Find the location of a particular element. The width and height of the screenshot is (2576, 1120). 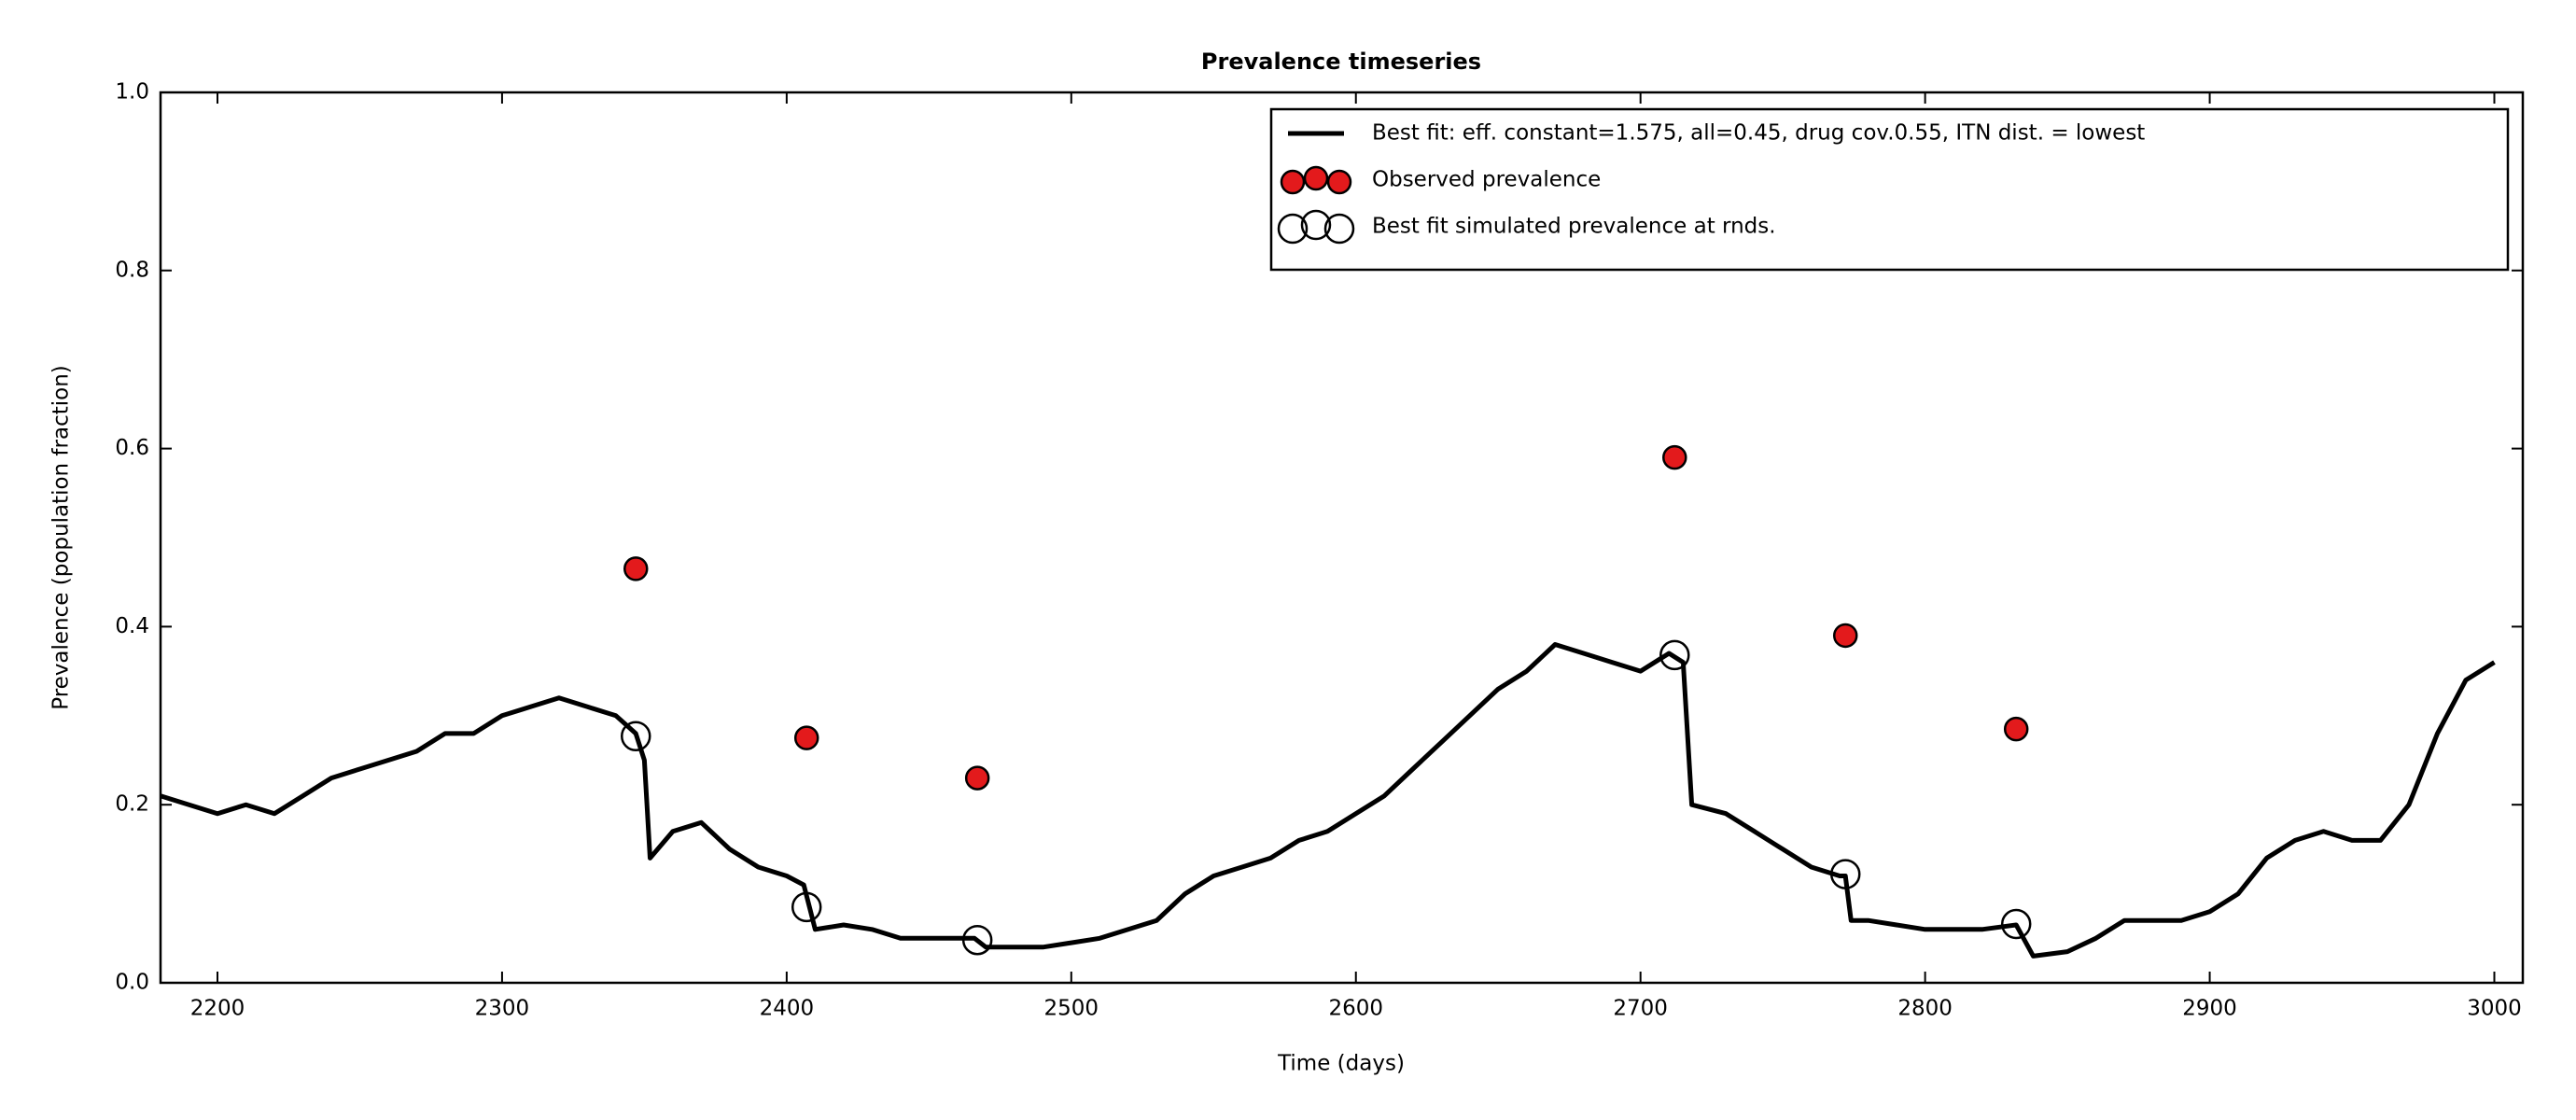

legend-box is located at coordinates (1889, 189).